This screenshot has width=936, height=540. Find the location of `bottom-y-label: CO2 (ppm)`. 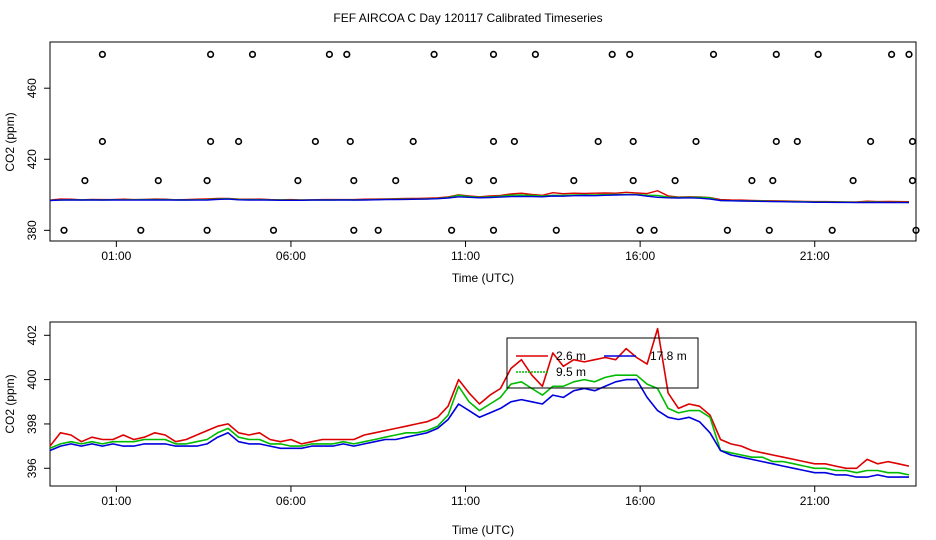

bottom-y-label: CO2 (ppm) is located at coordinates (10, 403).